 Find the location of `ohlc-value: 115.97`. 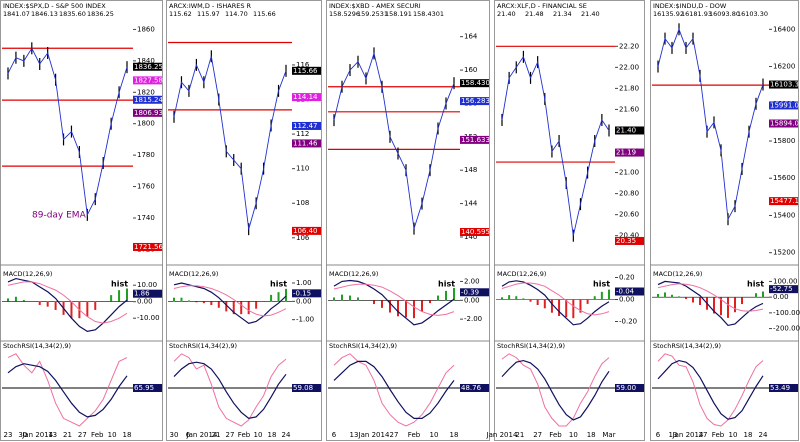

ohlc-value: 115.97 is located at coordinates (208, 14).